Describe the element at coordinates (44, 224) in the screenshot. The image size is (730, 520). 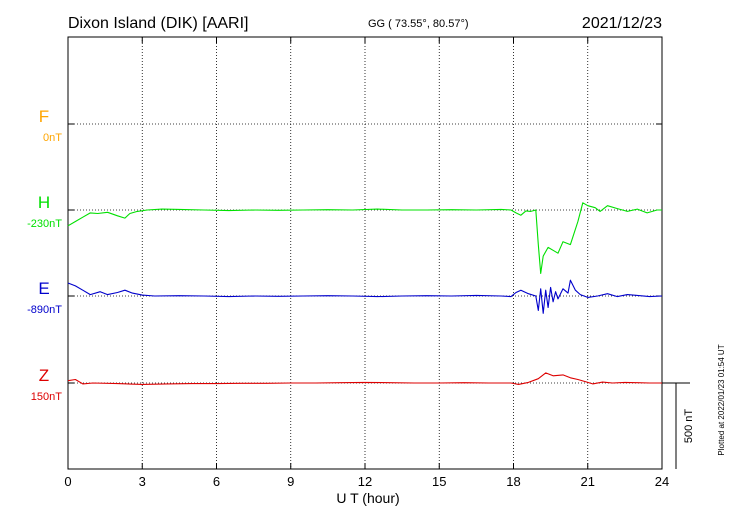
I see `series-baseline-H: -230nT` at that location.